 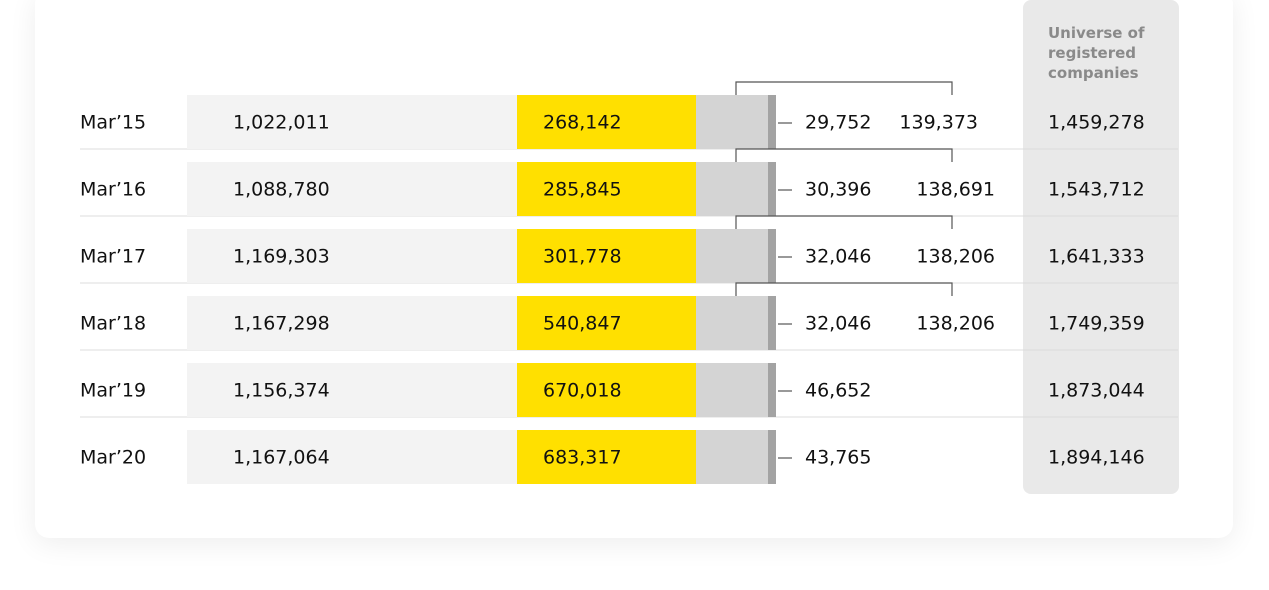 I want to click on row-label: Mar’19, so click(x=113, y=391).